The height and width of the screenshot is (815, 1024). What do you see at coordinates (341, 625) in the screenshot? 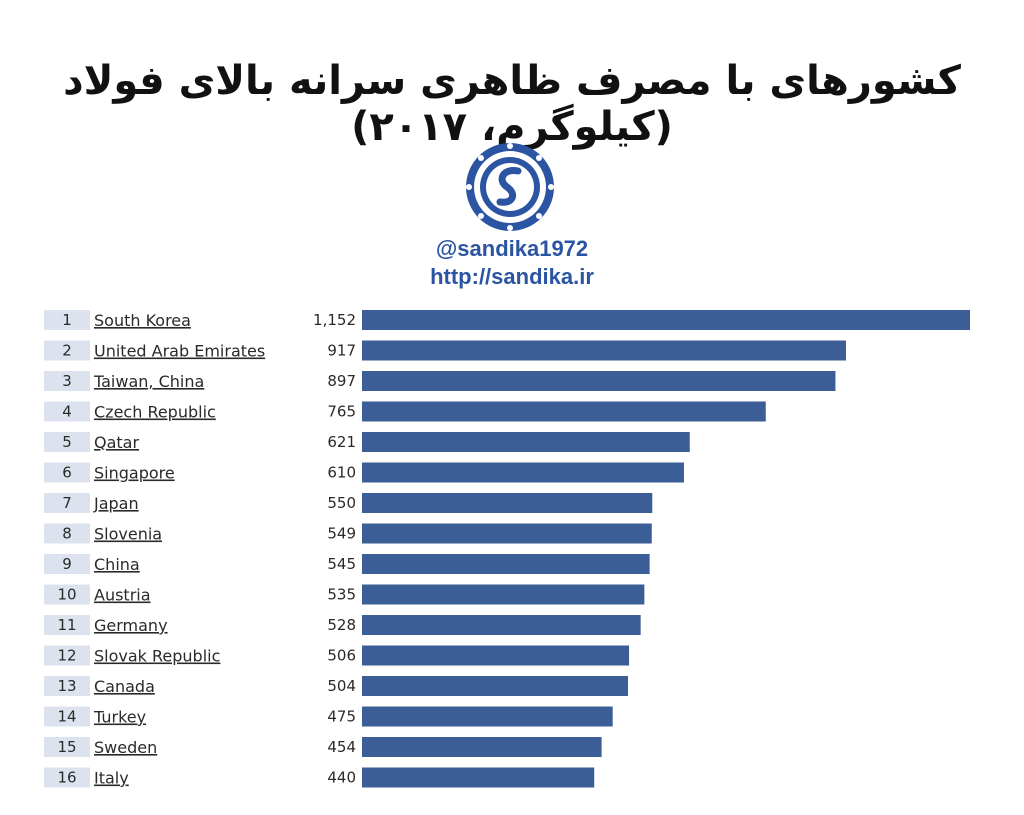
I see `value-label: 528` at bounding box center [341, 625].